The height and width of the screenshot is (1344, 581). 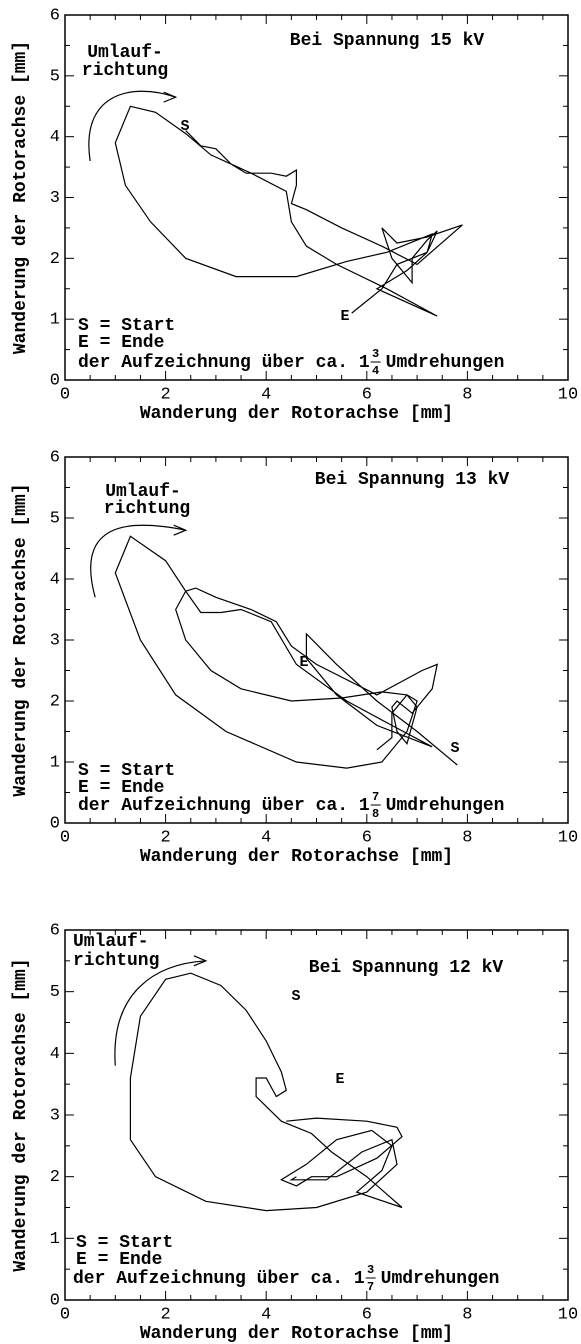 What do you see at coordinates (387, 41) in the screenshot?
I see `panel-title: Bei Spannung 15 kV` at bounding box center [387, 41].